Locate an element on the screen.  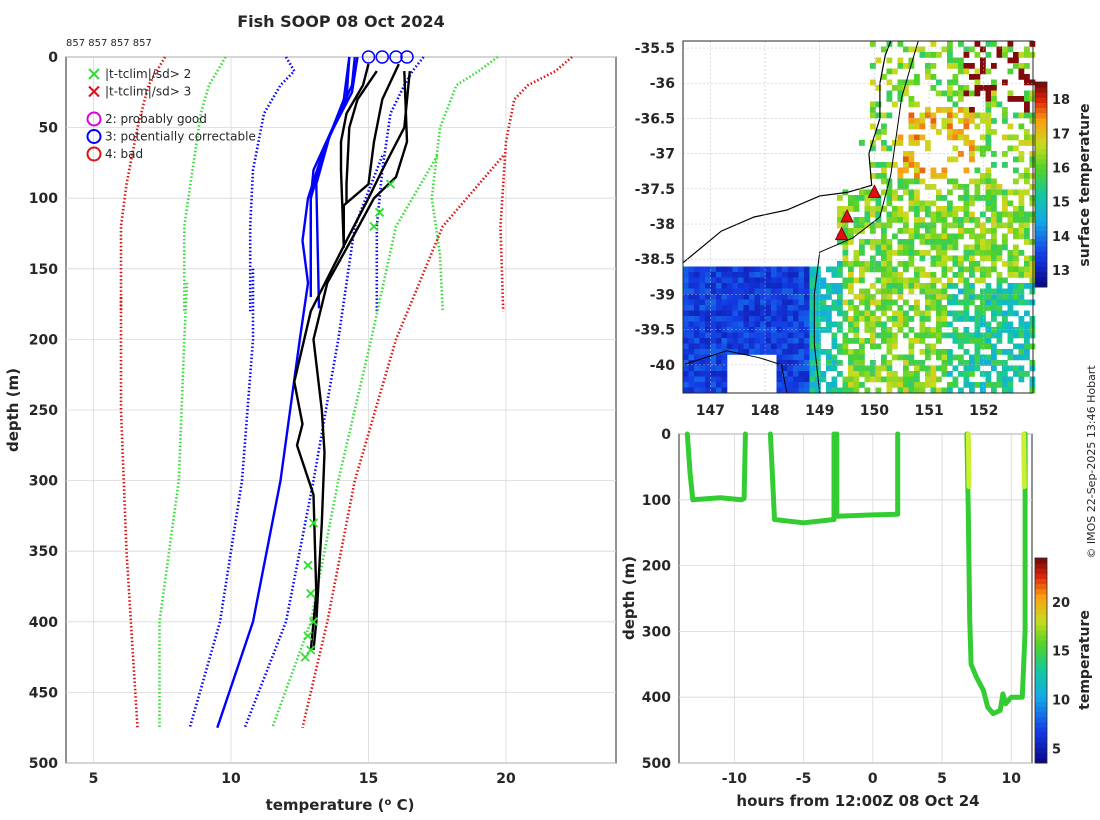
chart-title: Fish SOOP 08 Oct 2024 is located at coordinates (341, 21).